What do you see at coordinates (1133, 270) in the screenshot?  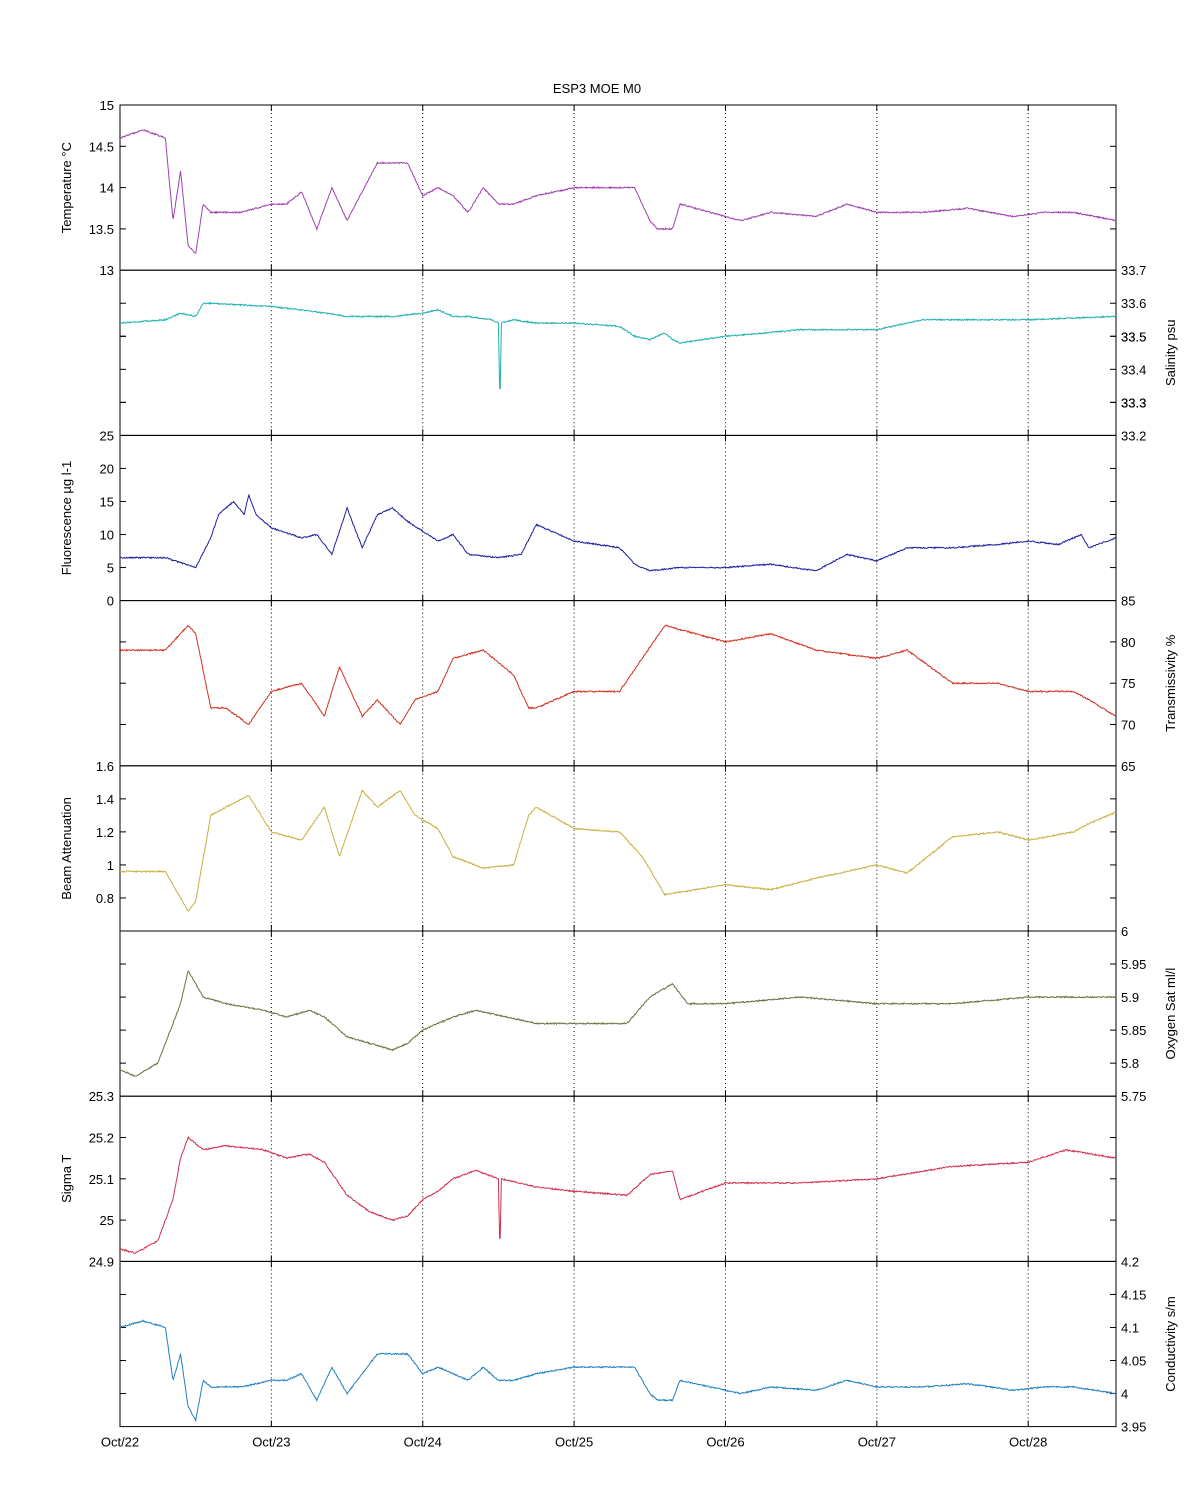 I see `ytick-label-salinity-7: 33.7` at bounding box center [1133, 270].